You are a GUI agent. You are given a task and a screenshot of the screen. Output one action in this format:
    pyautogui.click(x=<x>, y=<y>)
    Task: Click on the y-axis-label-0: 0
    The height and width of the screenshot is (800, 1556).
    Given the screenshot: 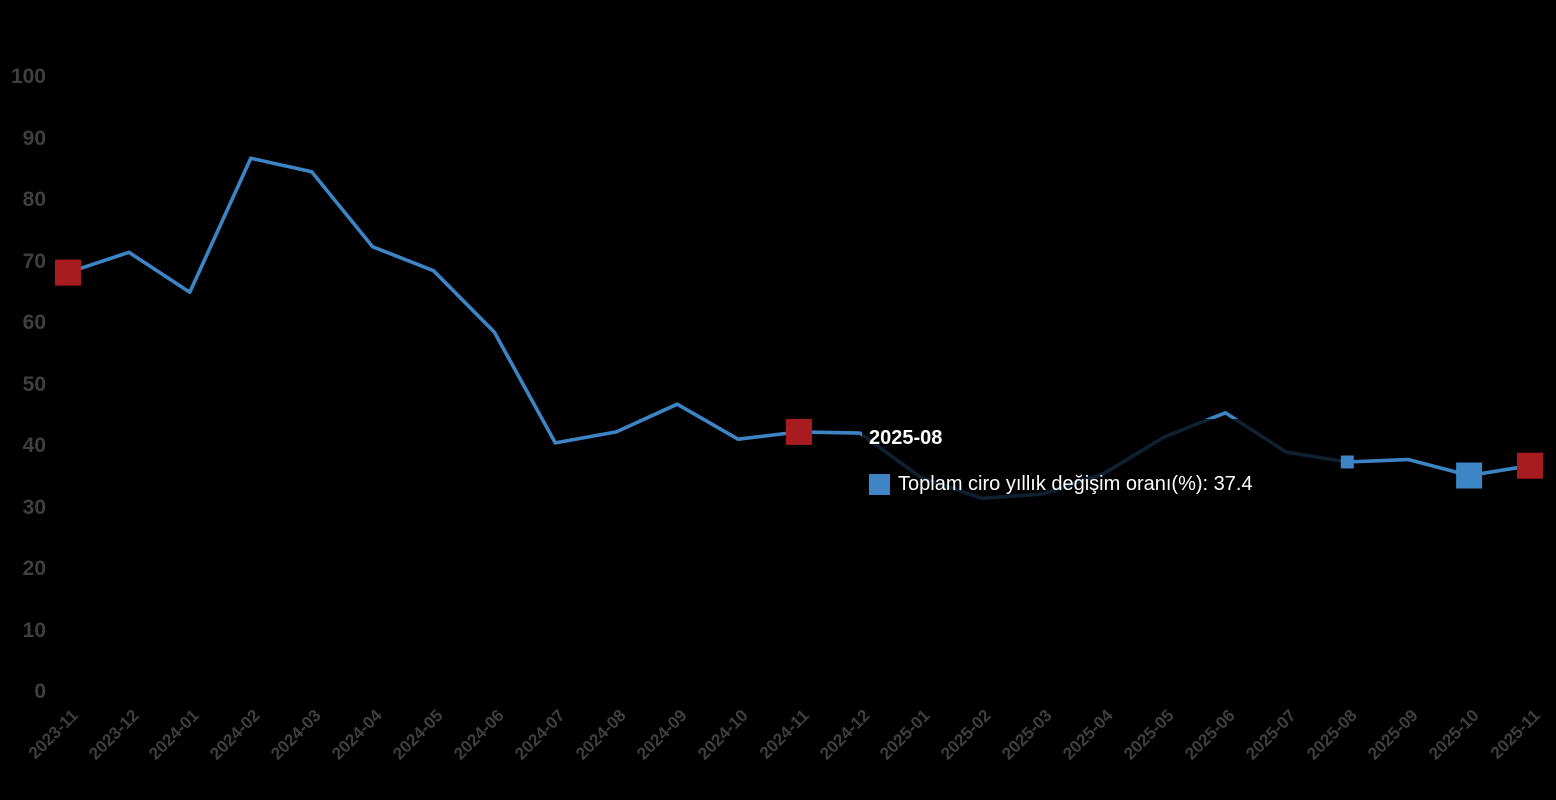 What is the action you would take?
    pyautogui.click(x=40, y=691)
    